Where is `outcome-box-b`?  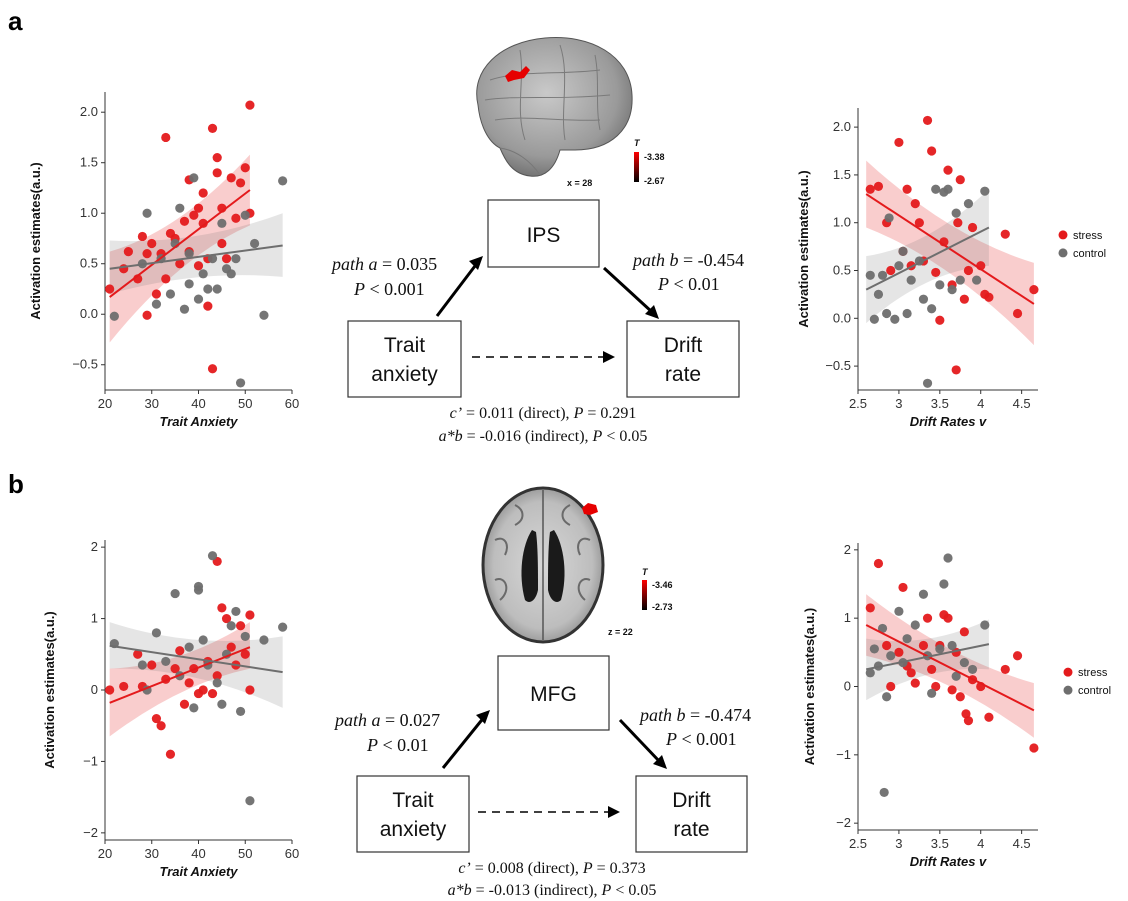
outcome-box-b is located at coordinates (691, 814).